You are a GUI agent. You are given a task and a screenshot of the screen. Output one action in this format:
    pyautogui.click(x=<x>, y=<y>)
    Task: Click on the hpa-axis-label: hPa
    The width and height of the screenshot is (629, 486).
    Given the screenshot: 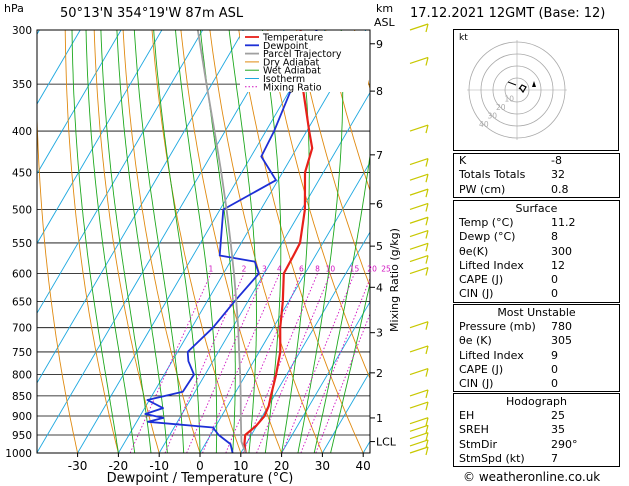 What is the action you would take?
    pyautogui.click(x=14, y=8)
    